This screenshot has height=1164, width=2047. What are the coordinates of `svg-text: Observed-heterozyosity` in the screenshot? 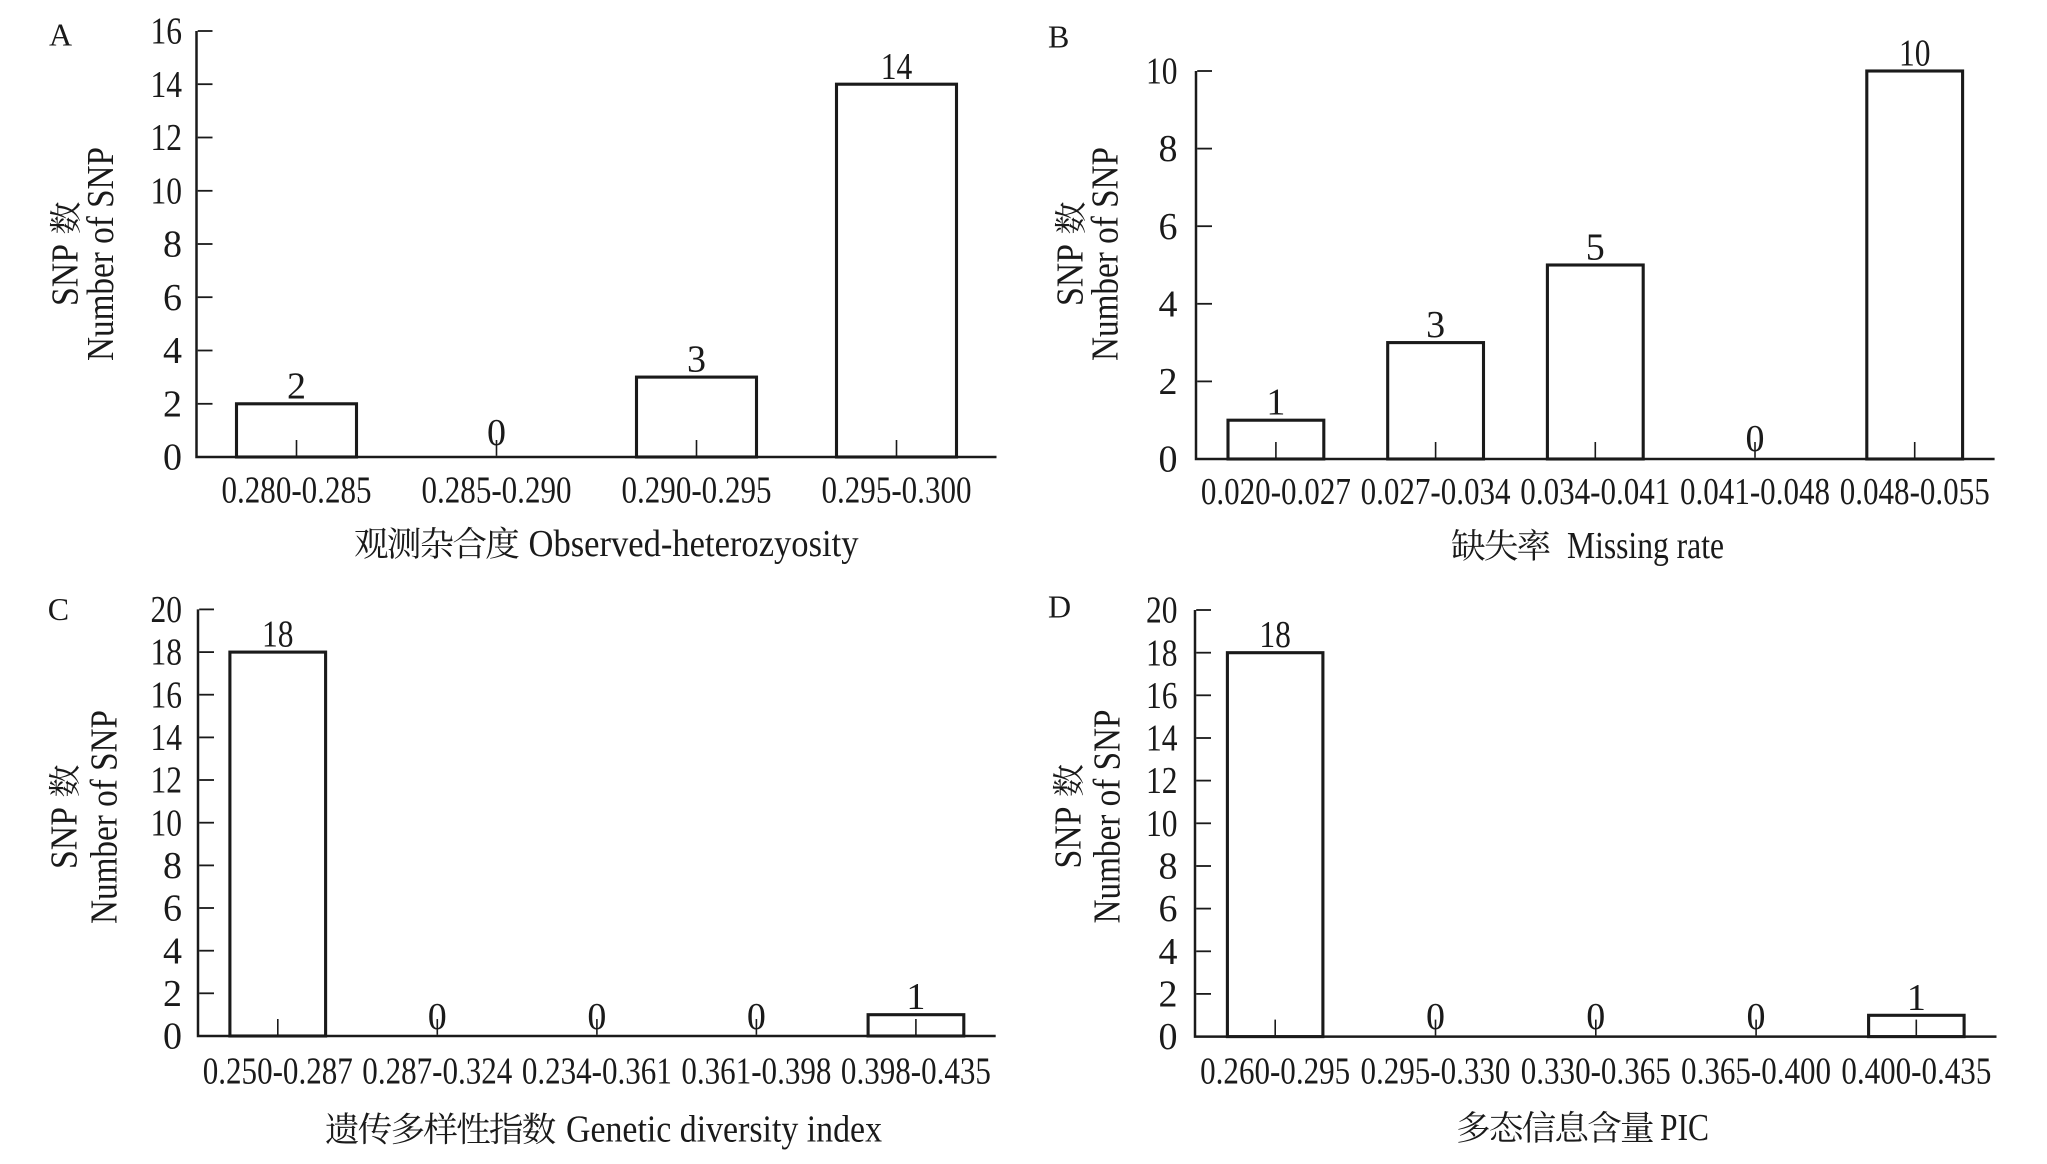 It's located at (694, 544).